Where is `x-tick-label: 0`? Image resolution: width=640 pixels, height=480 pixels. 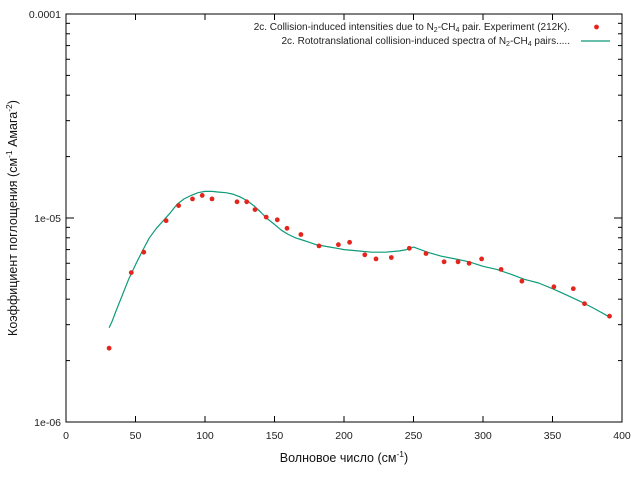 x-tick-label: 0 is located at coordinates (66, 436).